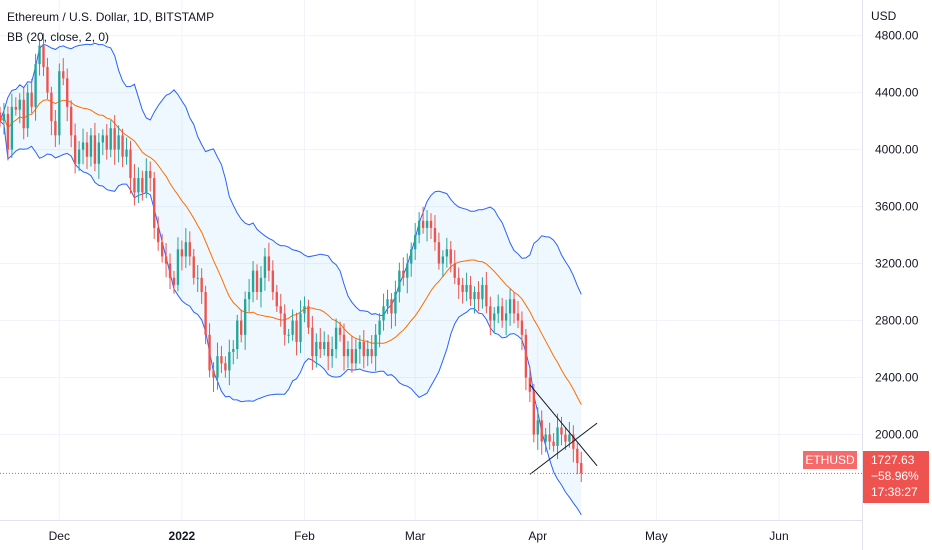  Describe the element at coordinates (778, 536) in the screenshot. I see `time-tick-label: Jun` at that location.